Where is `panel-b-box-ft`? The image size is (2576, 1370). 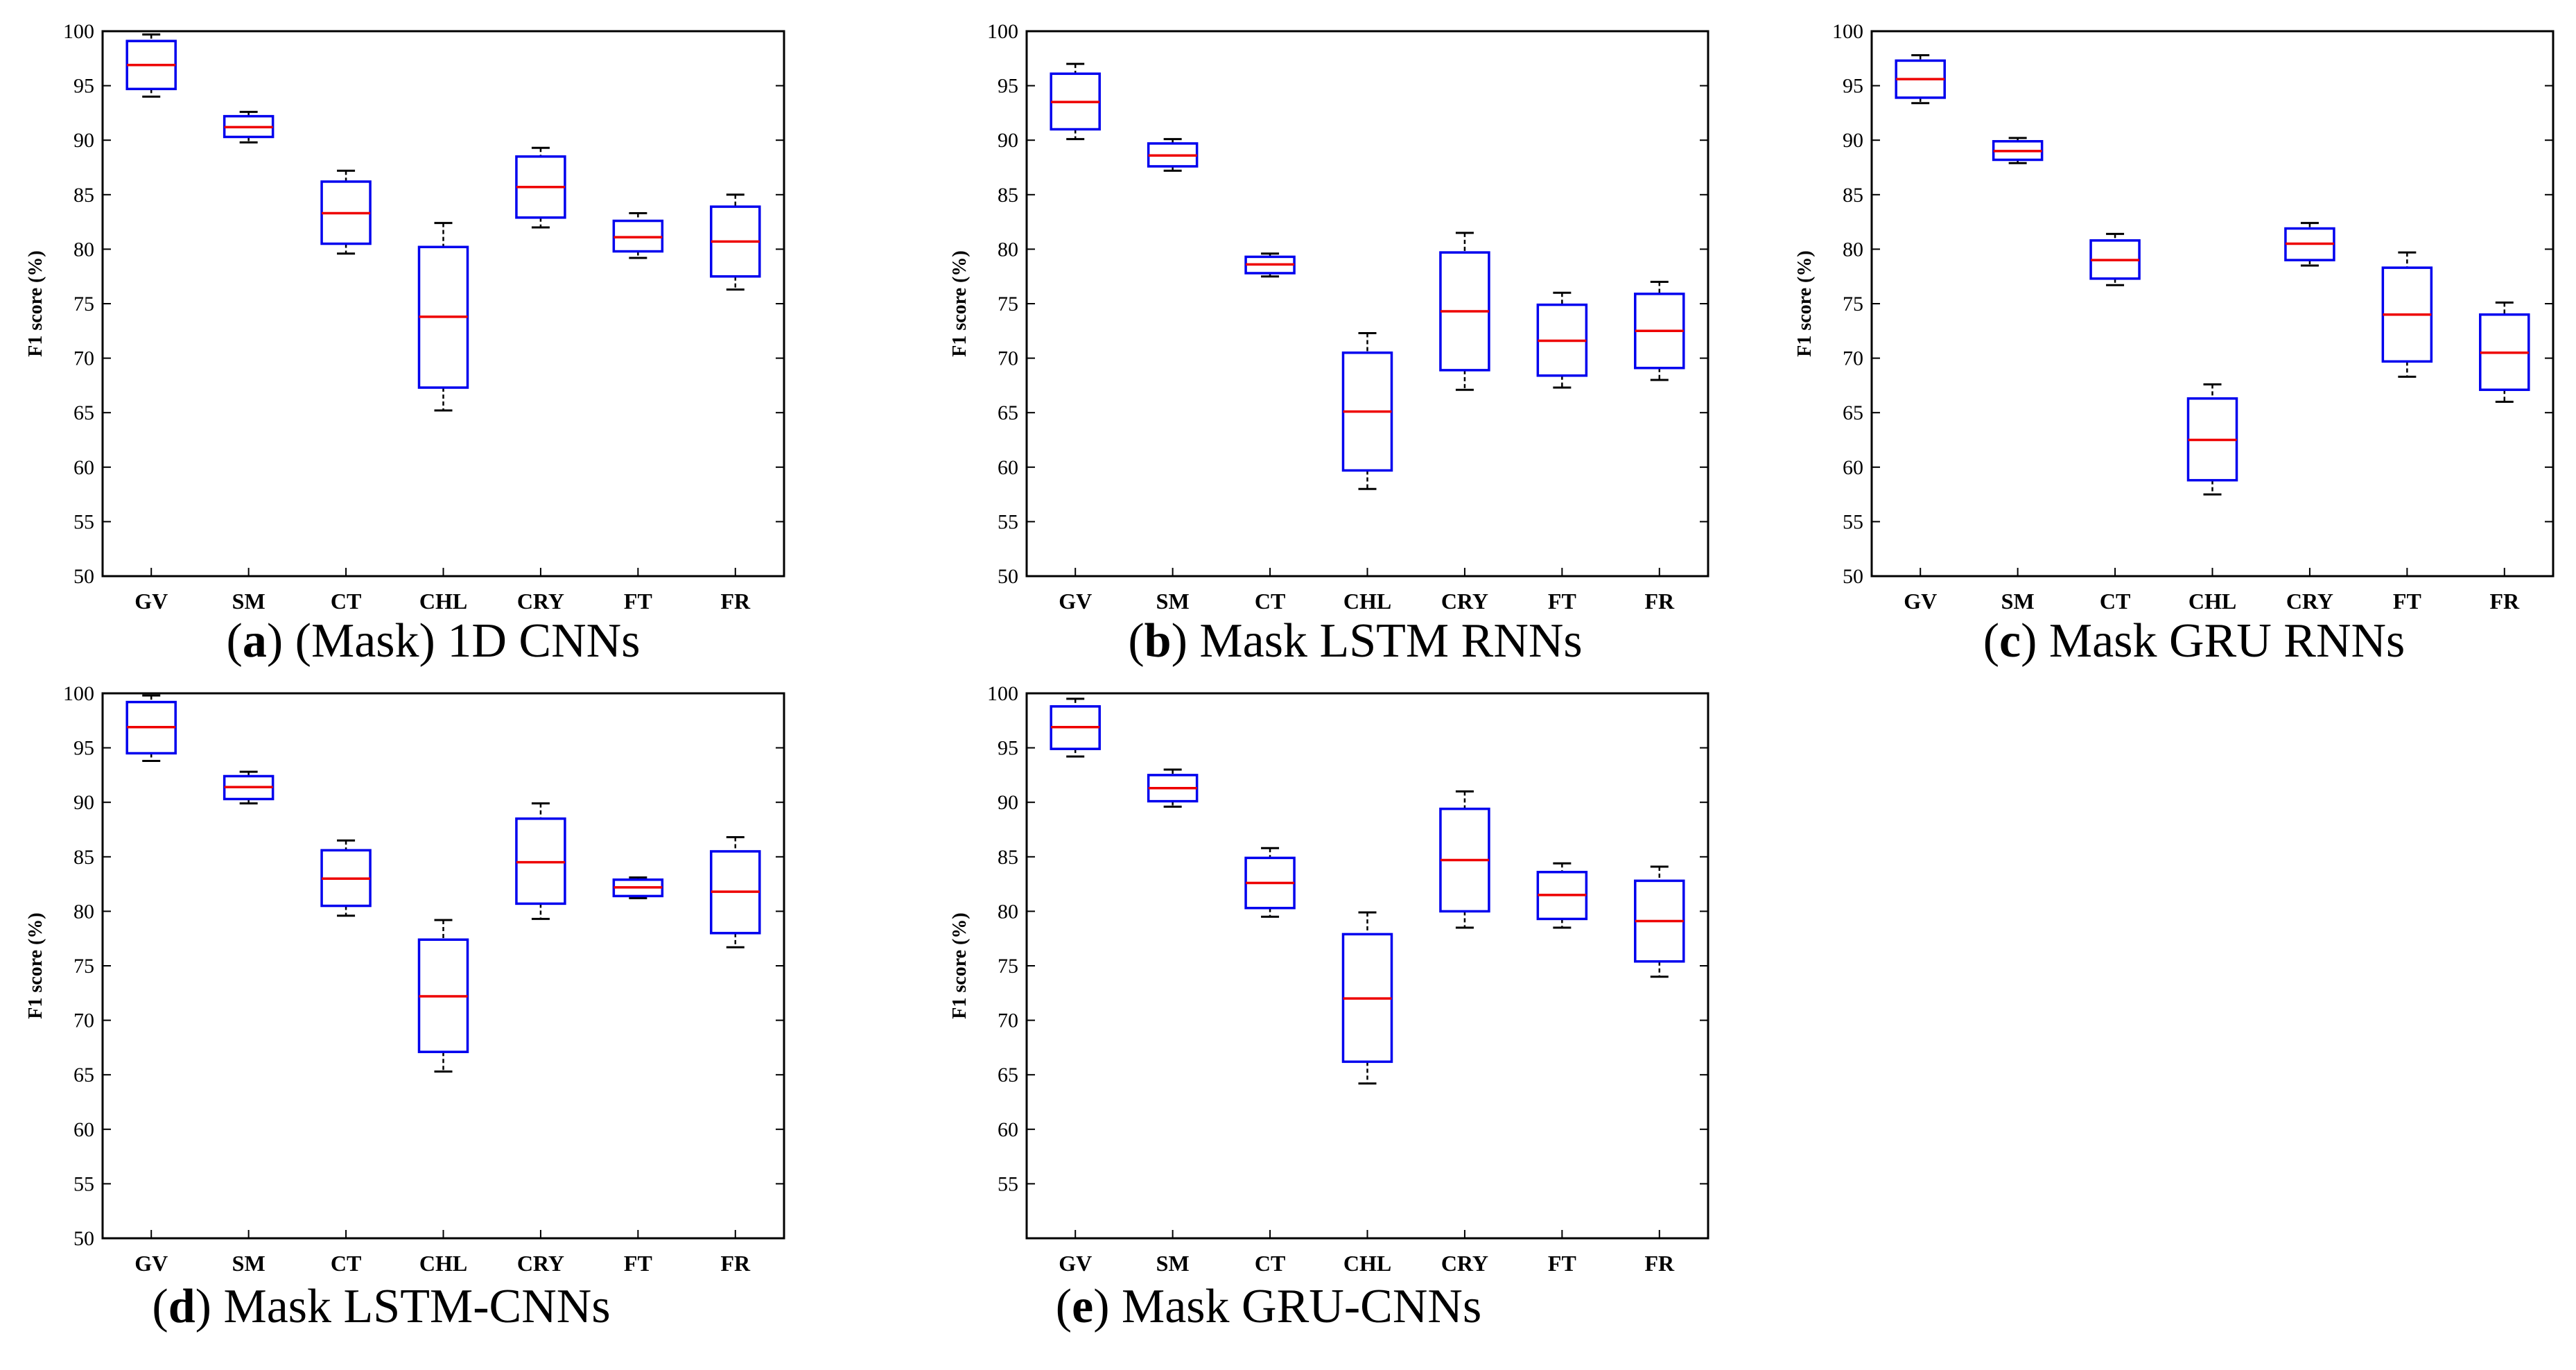
panel-b-box-ft is located at coordinates (1562, 340).